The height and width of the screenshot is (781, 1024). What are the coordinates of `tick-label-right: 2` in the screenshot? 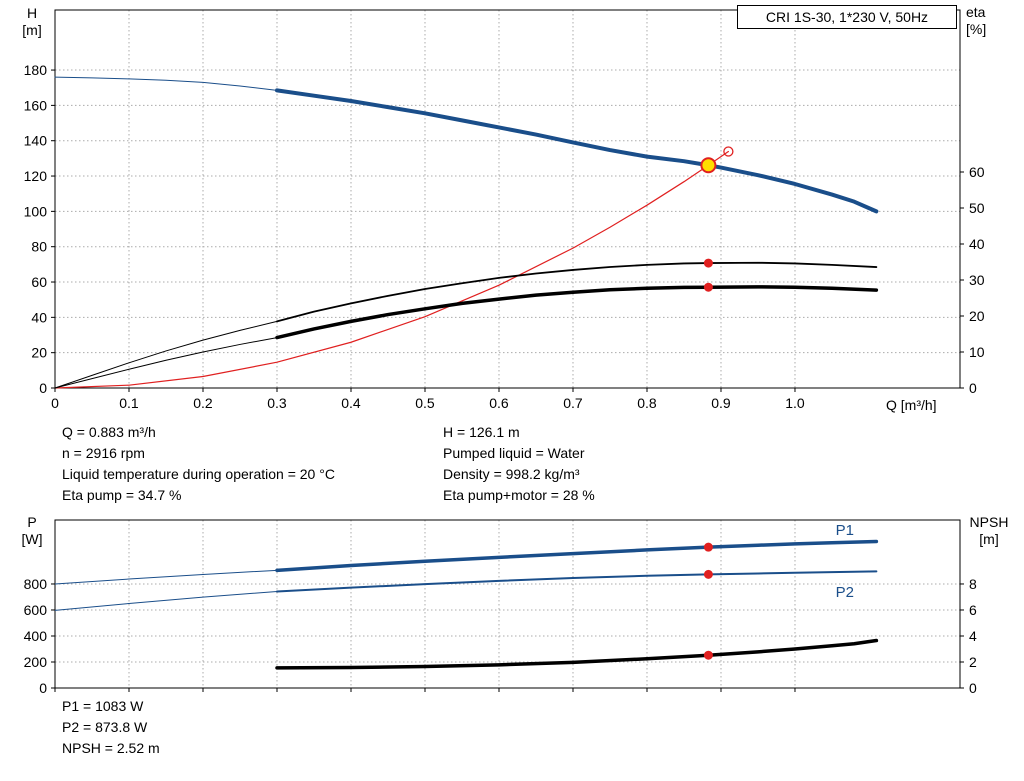 It's located at (973, 662).